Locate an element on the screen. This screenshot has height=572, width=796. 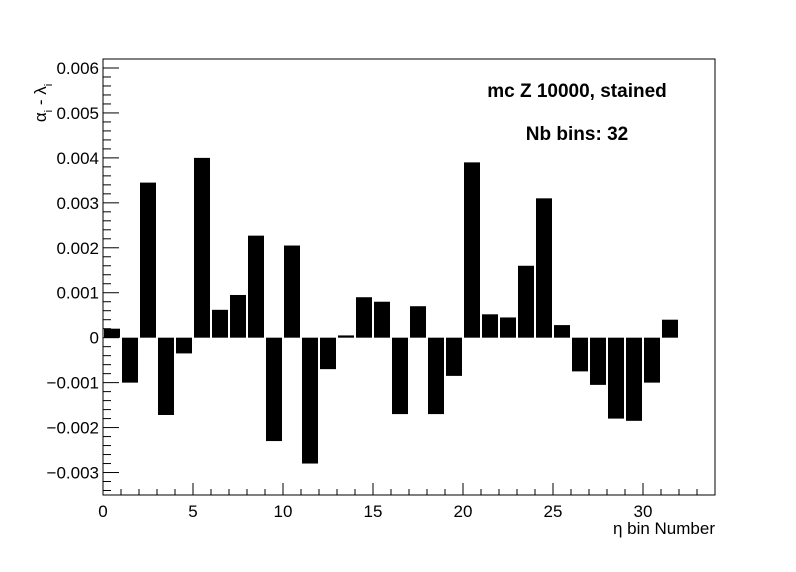
annotation-sample: mc Z 10000, stained is located at coordinates (577, 91).